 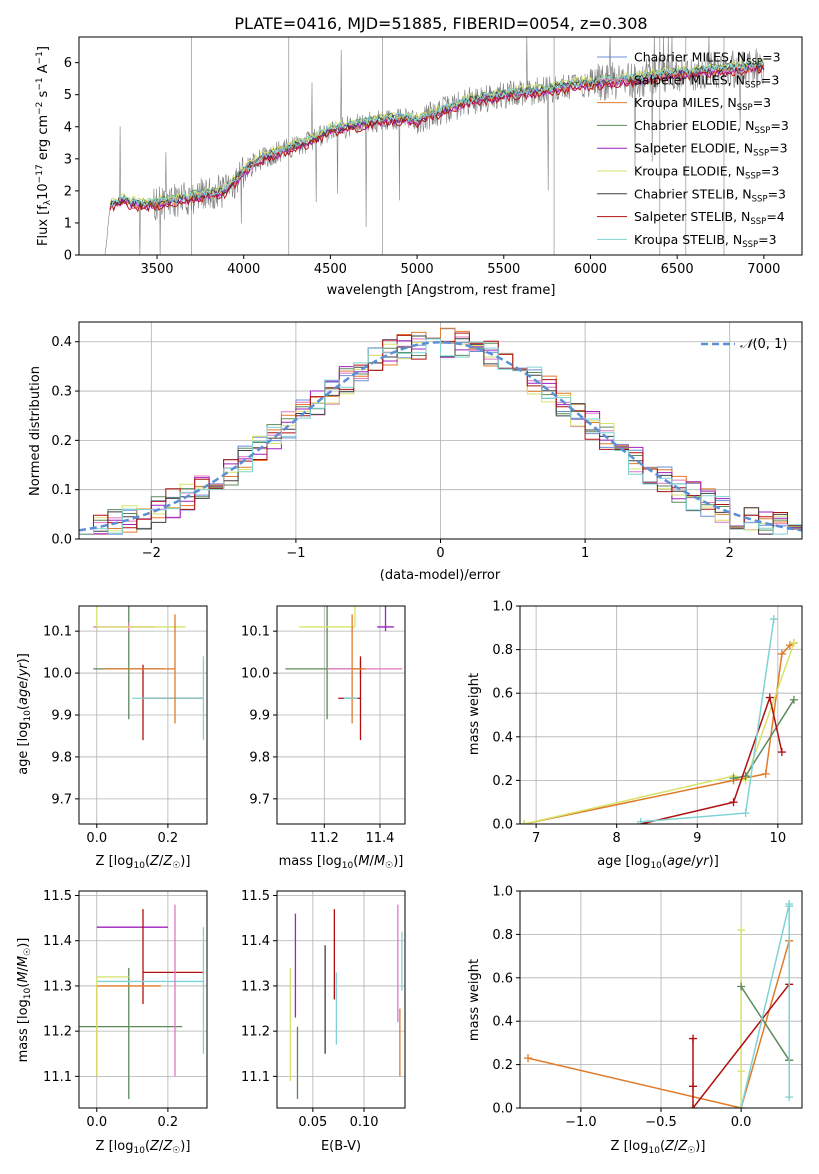 What do you see at coordinates (61, 716) in the screenshot?
I see `age-vs-z-y-tick-label: 9.9` at bounding box center [61, 716].